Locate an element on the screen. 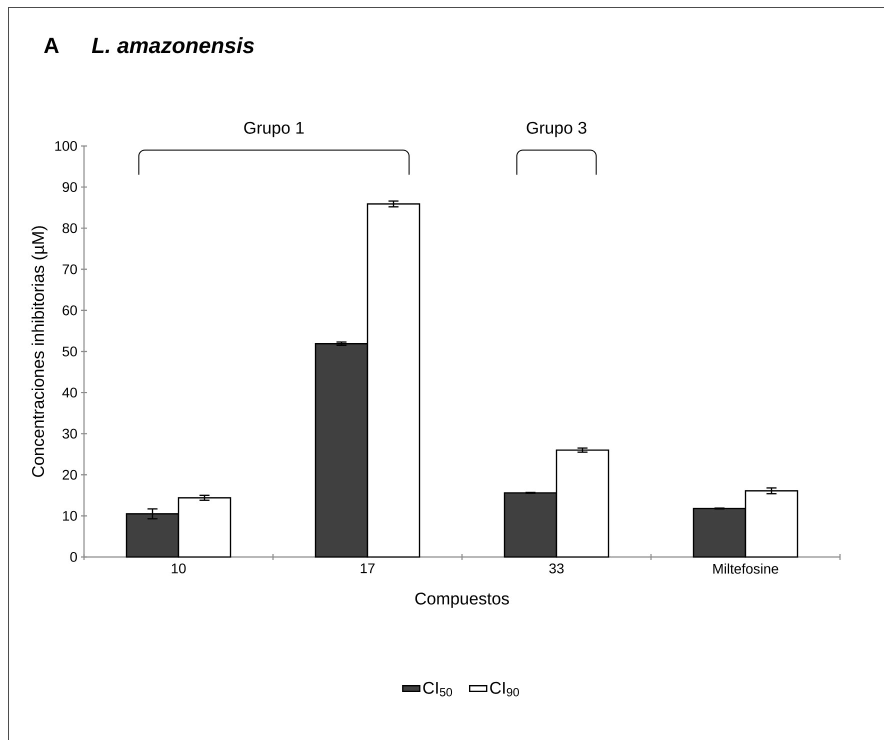 Image resolution: width=884 pixels, height=740 pixels. y-tick-label: 0 is located at coordinates (73, 557).